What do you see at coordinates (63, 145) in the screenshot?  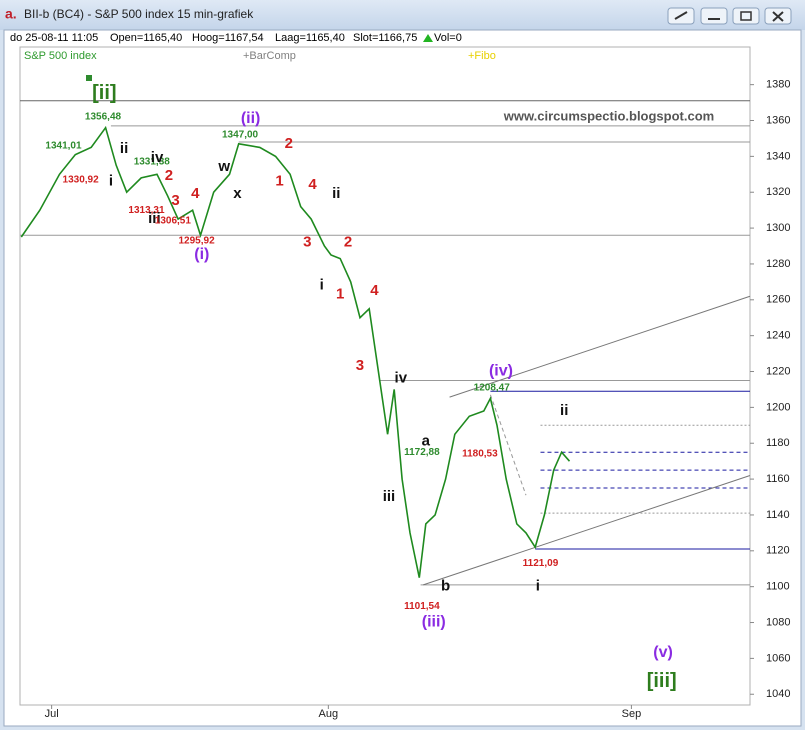 I see `annotation: 1341,01` at bounding box center [63, 145].